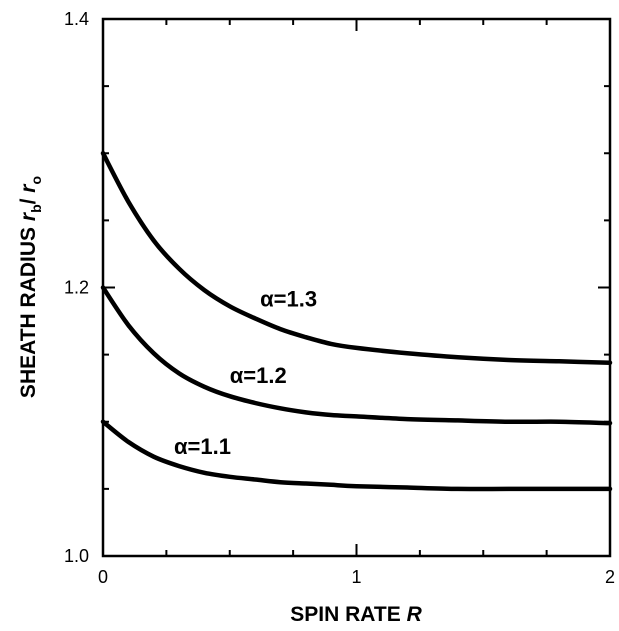 The height and width of the screenshot is (631, 619). I want to click on series-label: α=1.1, so click(202, 446).